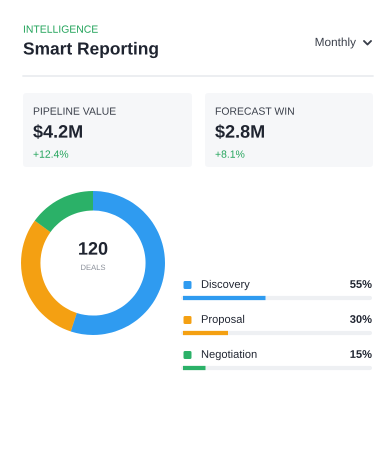  Describe the element at coordinates (51, 154) in the screenshot. I see `text: +12.4%` at that location.